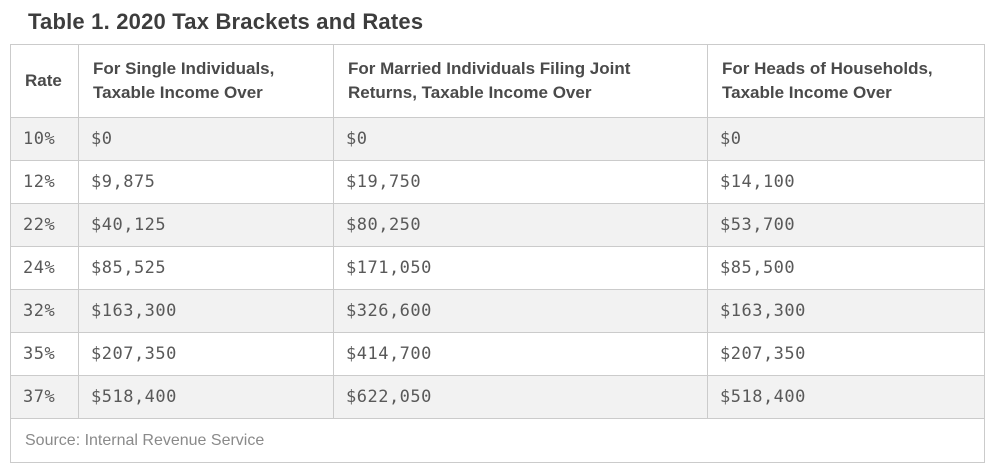  I want to click on rate-cell: 10%, so click(44, 139).